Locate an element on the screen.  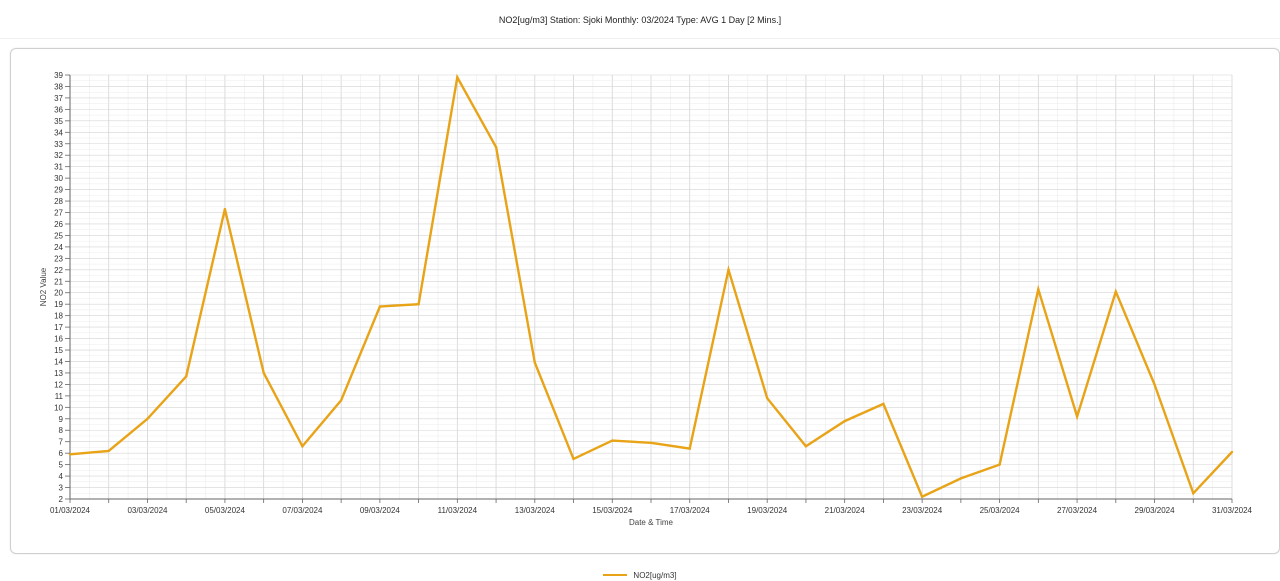
y-tick-label: 31 is located at coordinates (58, 167).